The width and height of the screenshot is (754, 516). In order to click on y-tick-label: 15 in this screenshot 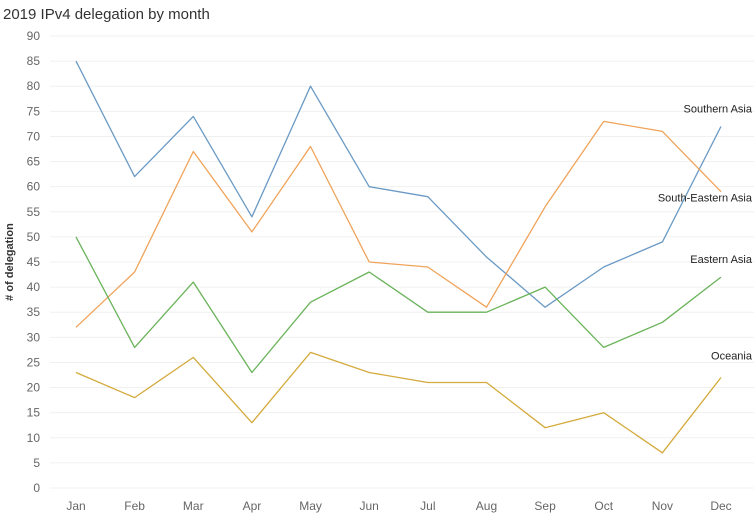, I will do `click(34, 413)`.